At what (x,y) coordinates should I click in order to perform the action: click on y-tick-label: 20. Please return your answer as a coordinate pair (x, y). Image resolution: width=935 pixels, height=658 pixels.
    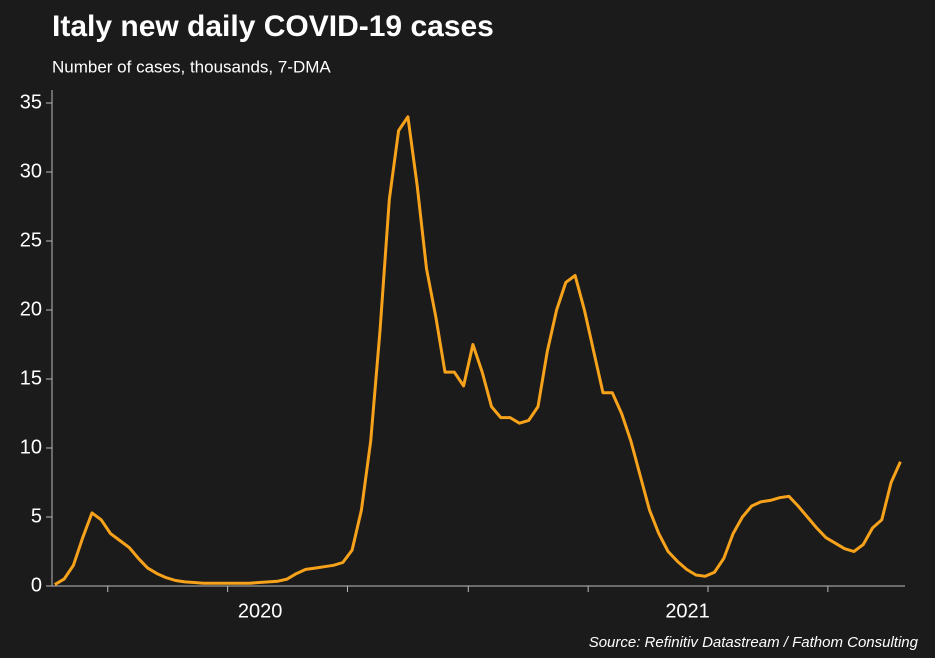
    Looking at the image, I should click on (31, 309).